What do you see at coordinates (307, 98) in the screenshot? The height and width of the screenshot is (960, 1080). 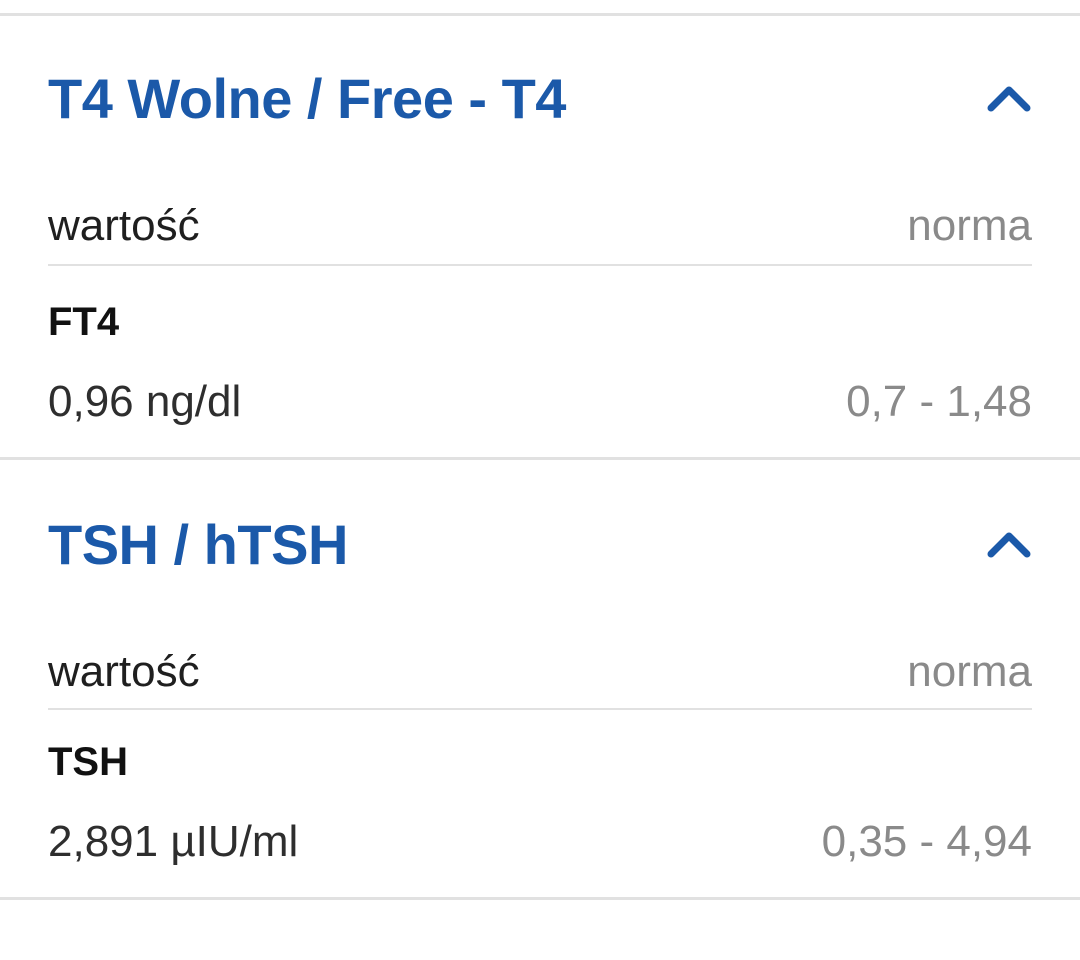 I see `section-title: T4 Wolne / Free - T4` at bounding box center [307, 98].